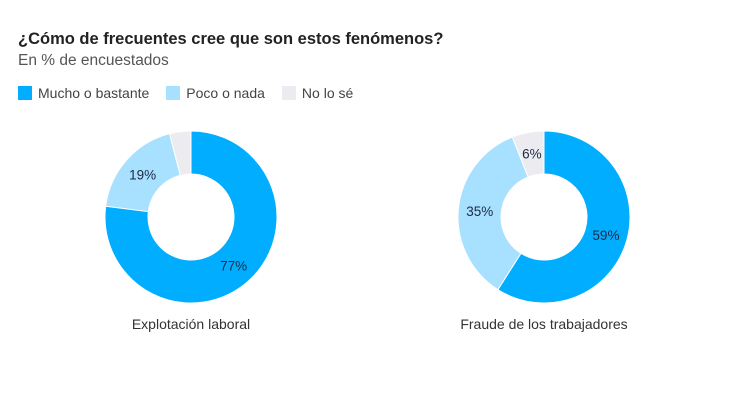 The width and height of the screenshot is (736, 414). Describe the element at coordinates (479, 211) in the screenshot. I see `slice-label: 35%` at that location.